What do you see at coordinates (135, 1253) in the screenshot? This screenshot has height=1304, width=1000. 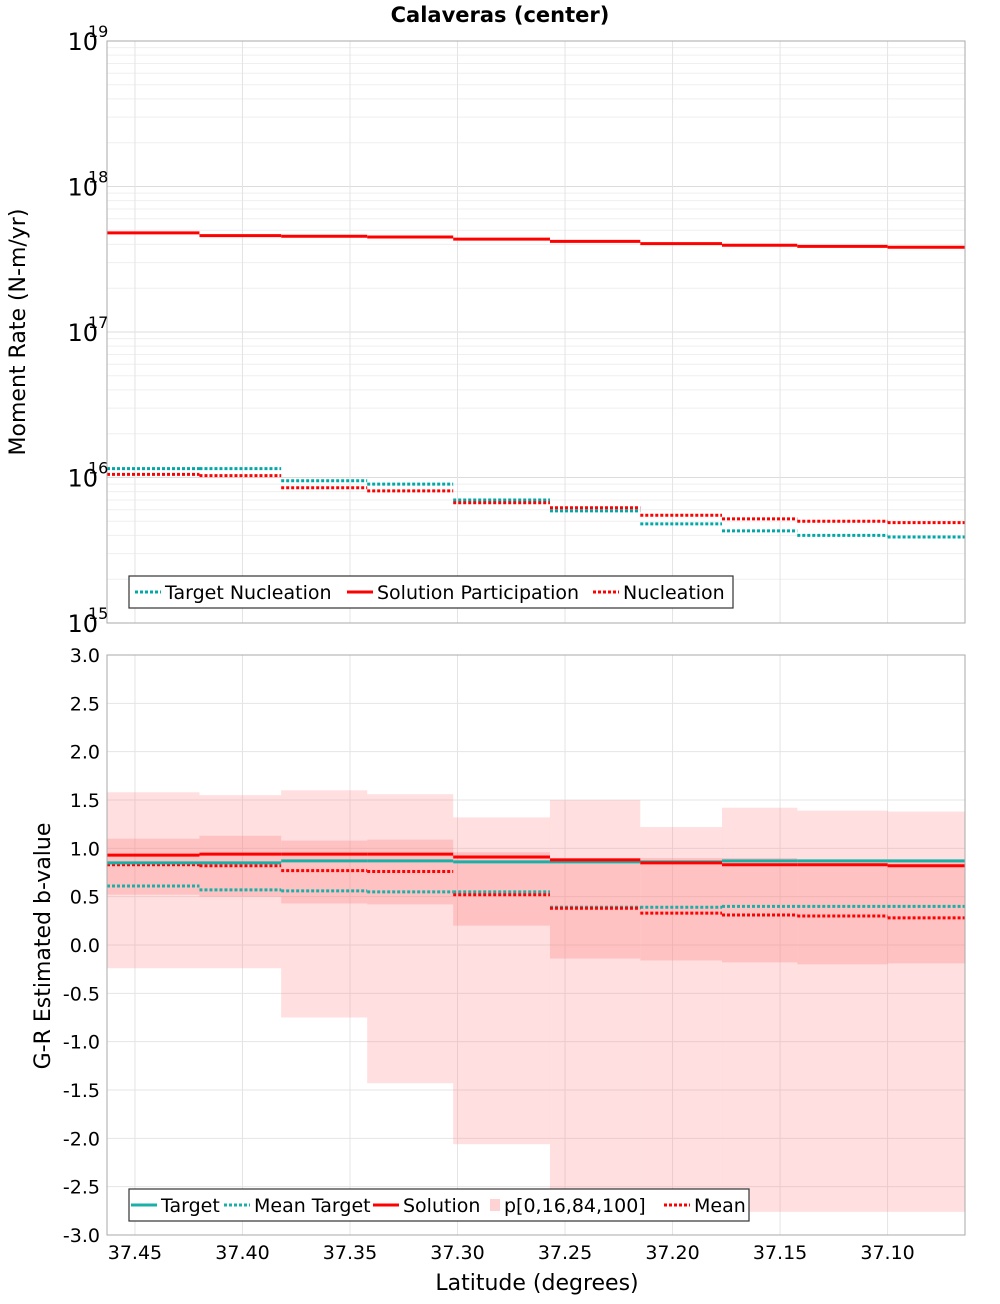 I see `x-tick-label: 37.45` at bounding box center [135, 1253].